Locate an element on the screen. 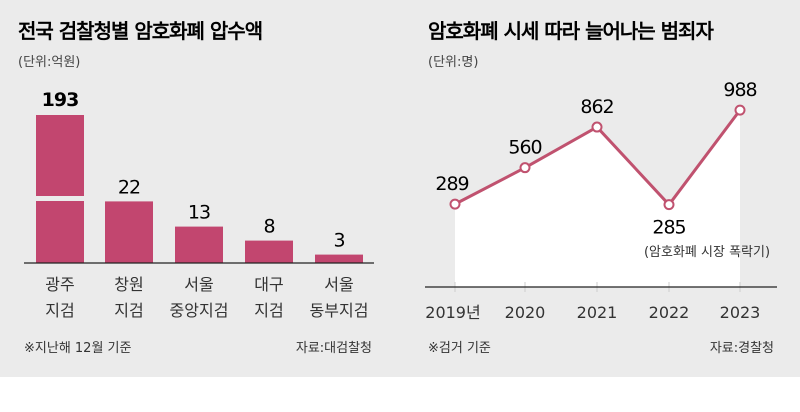  bar-value-label: 22 is located at coordinates (129, 187).